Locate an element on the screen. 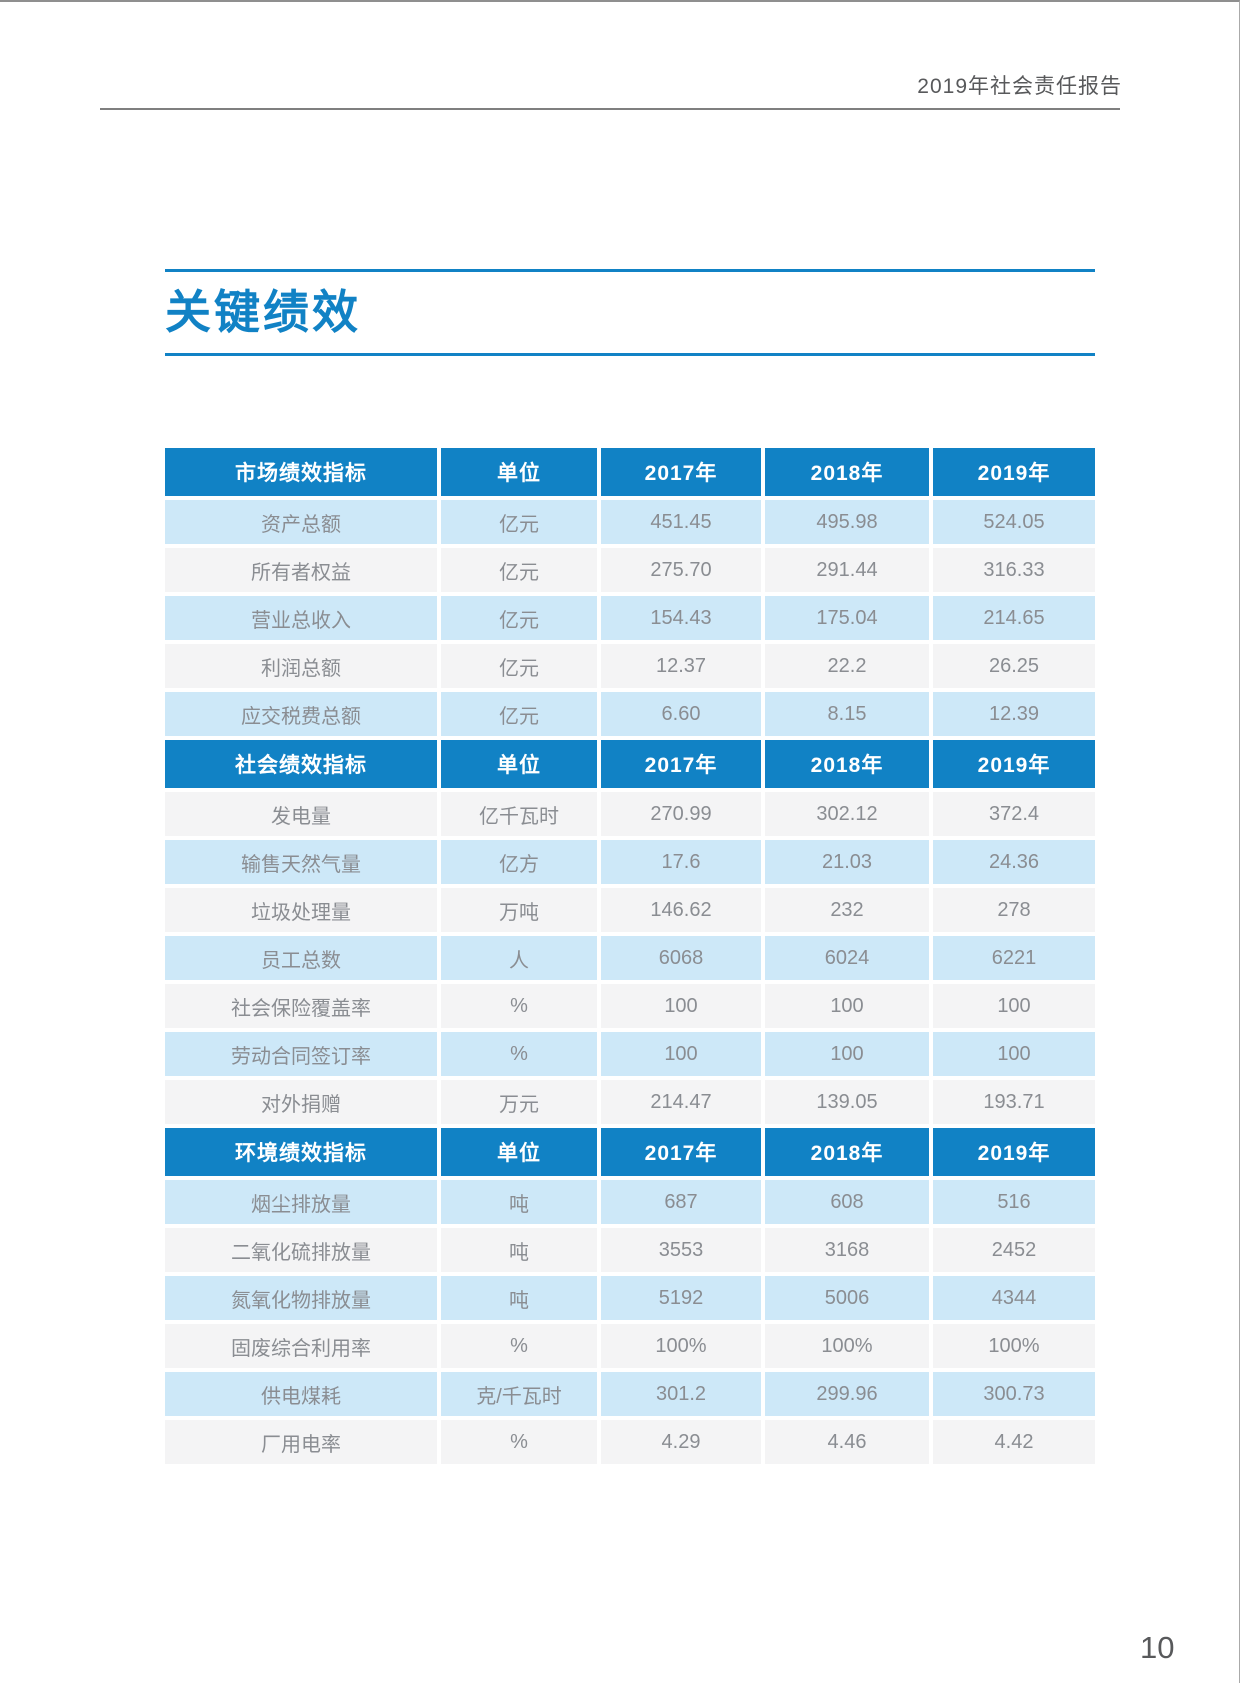  table-row: 氮氧化物排放量吨 5192 5006 4344 is located at coordinates (630, 1300).